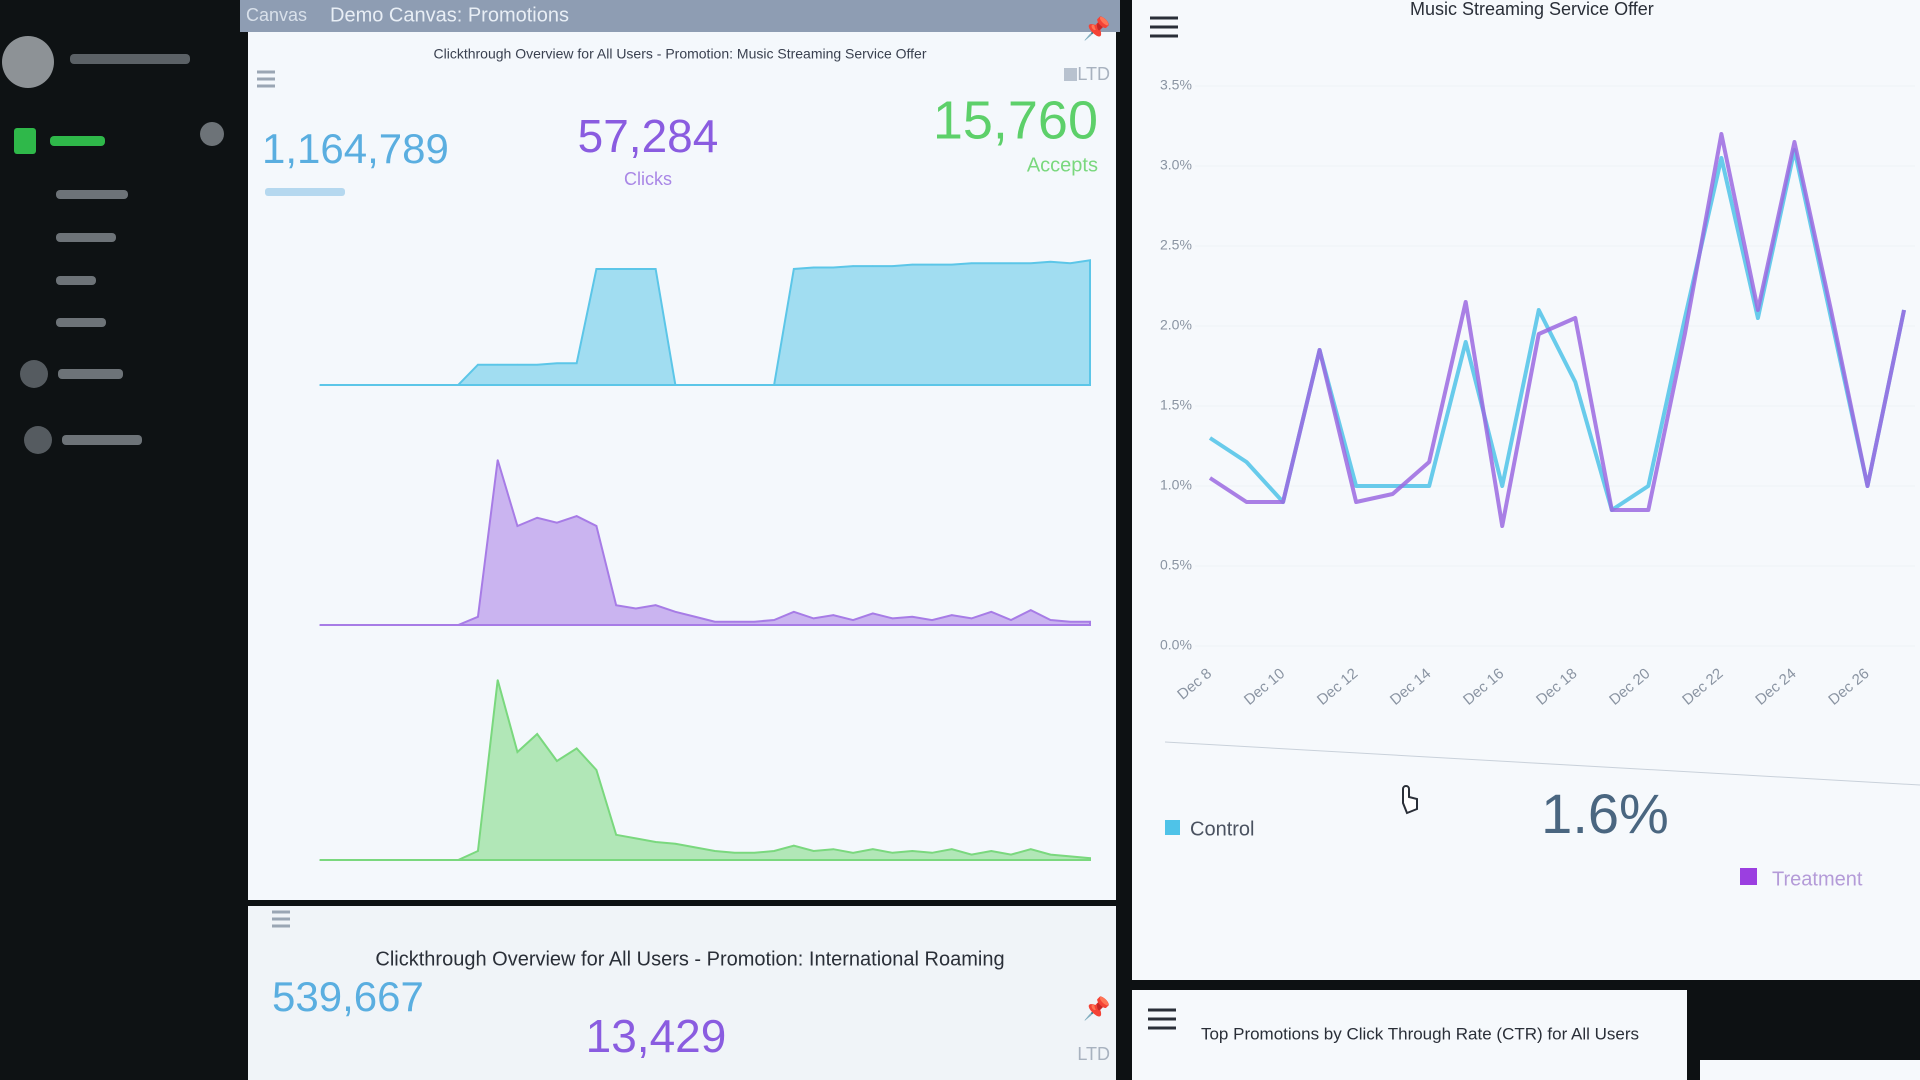 This screenshot has width=1920, height=1080. I want to click on impressions-value: 539,667, so click(348, 996).